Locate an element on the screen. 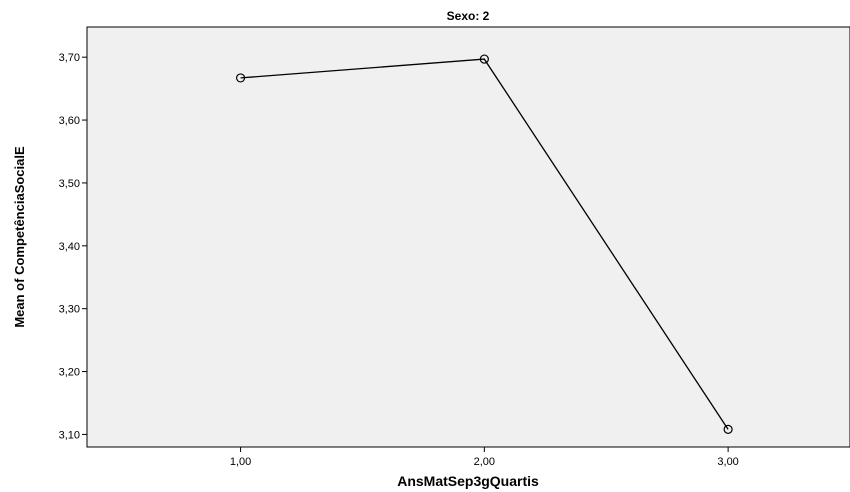  chart-title: Sexo: 2 is located at coordinates (468, 16).